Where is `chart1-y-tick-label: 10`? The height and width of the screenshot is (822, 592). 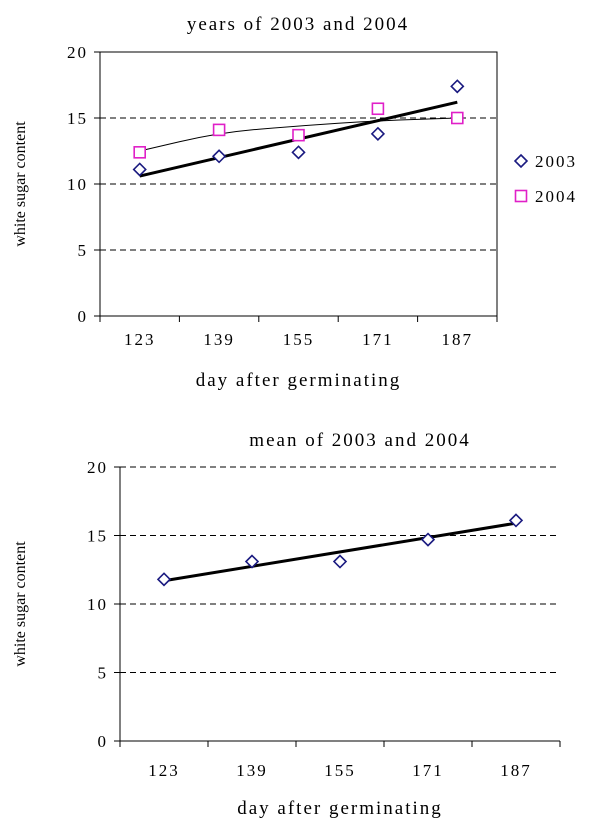 chart1-y-tick-label: 10 is located at coordinates (77, 184).